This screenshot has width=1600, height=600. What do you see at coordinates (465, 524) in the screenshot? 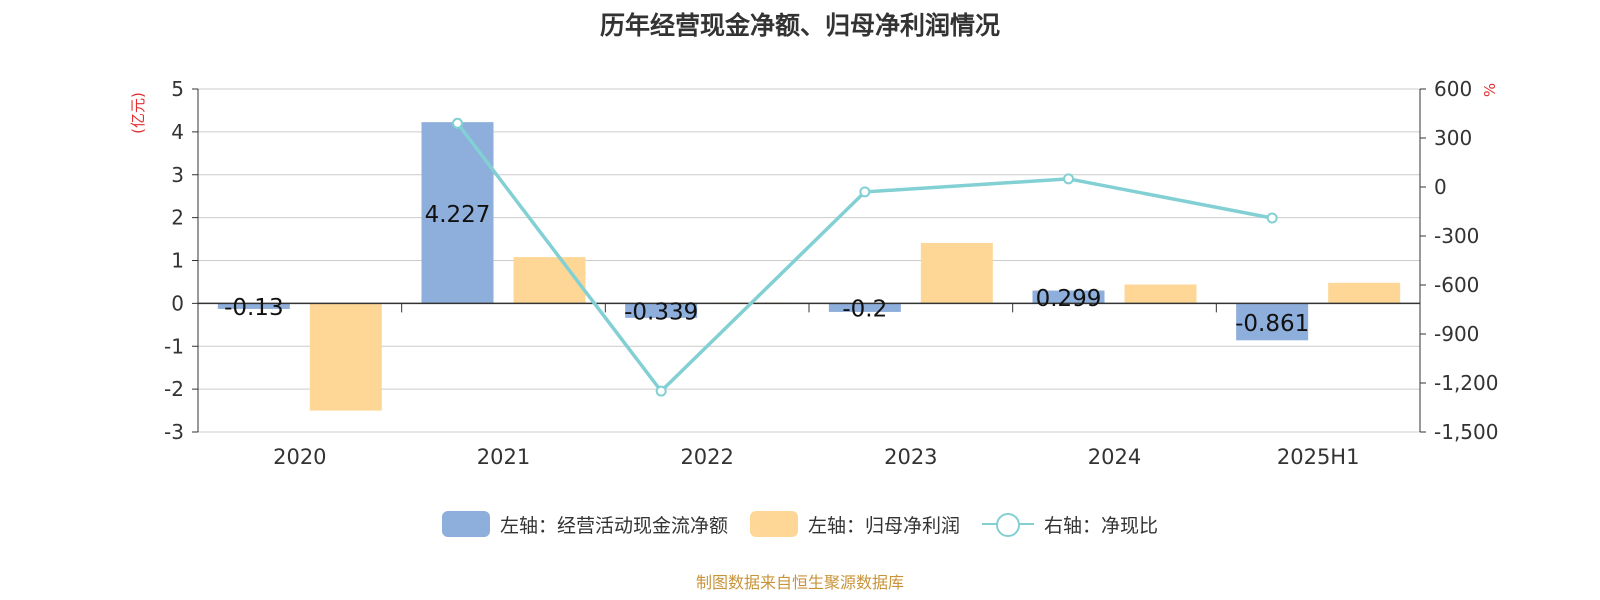
I see `legend-swatch-cash-flow` at bounding box center [465, 524].